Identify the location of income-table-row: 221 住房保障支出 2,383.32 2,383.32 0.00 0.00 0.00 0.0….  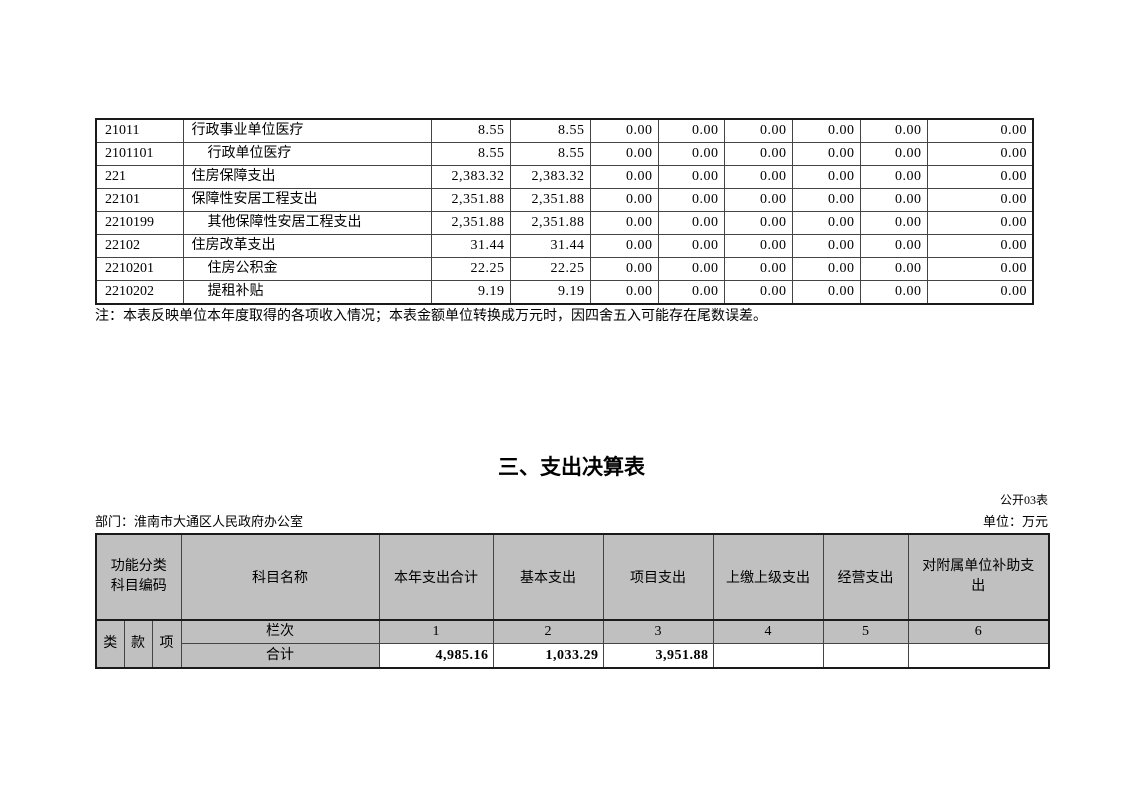
(564, 177).